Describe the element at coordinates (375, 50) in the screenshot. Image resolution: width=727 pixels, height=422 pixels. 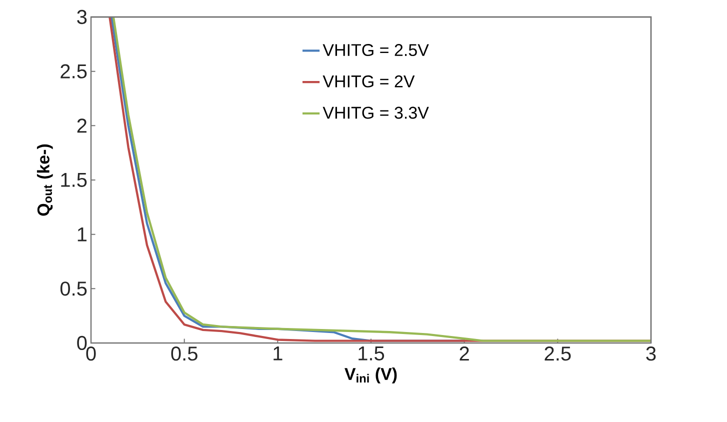
I see `legend-label: VHITG = 2.5V` at that location.